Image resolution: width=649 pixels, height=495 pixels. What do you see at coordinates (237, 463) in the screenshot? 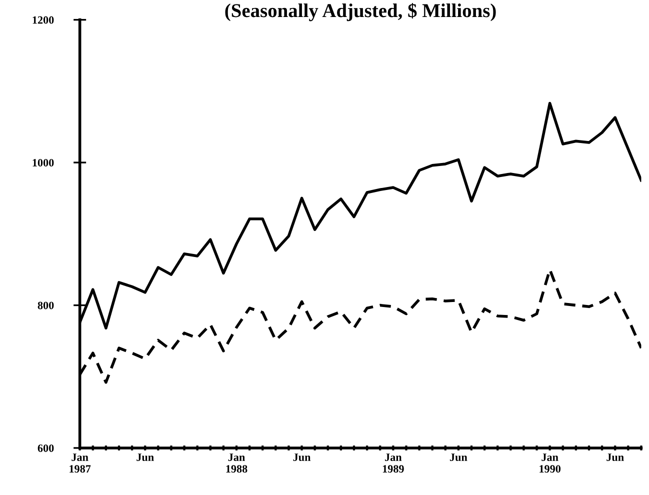
I see `x-tick-label: Jan 1988` at bounding box center [237, 463].